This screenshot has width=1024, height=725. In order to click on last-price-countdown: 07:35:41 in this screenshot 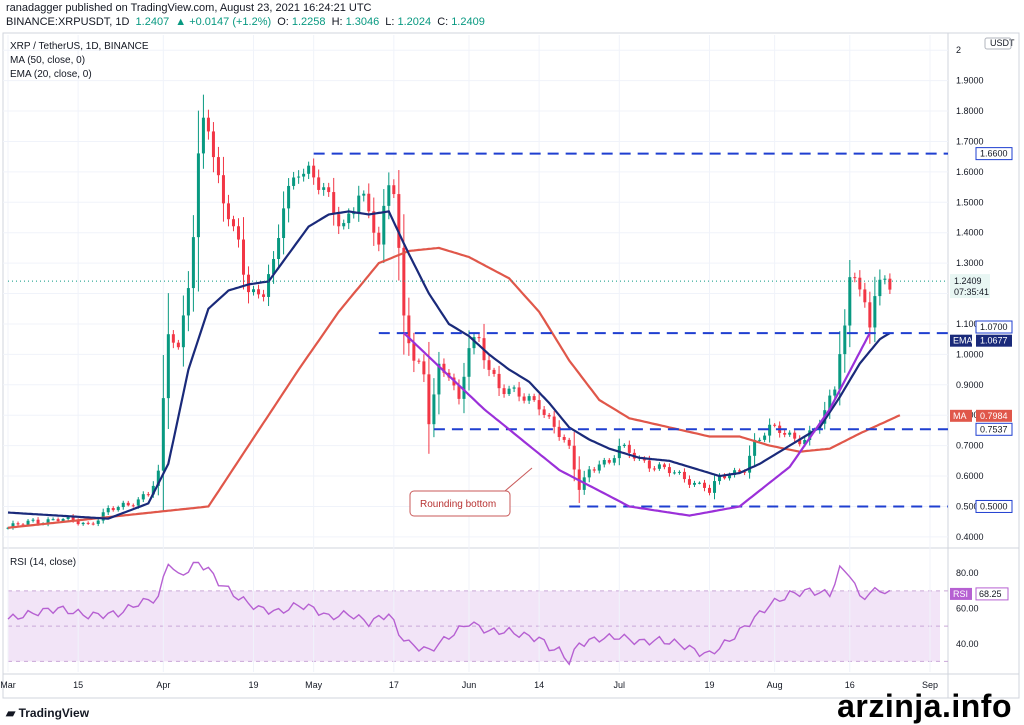, I will do `click(971, 292)`.